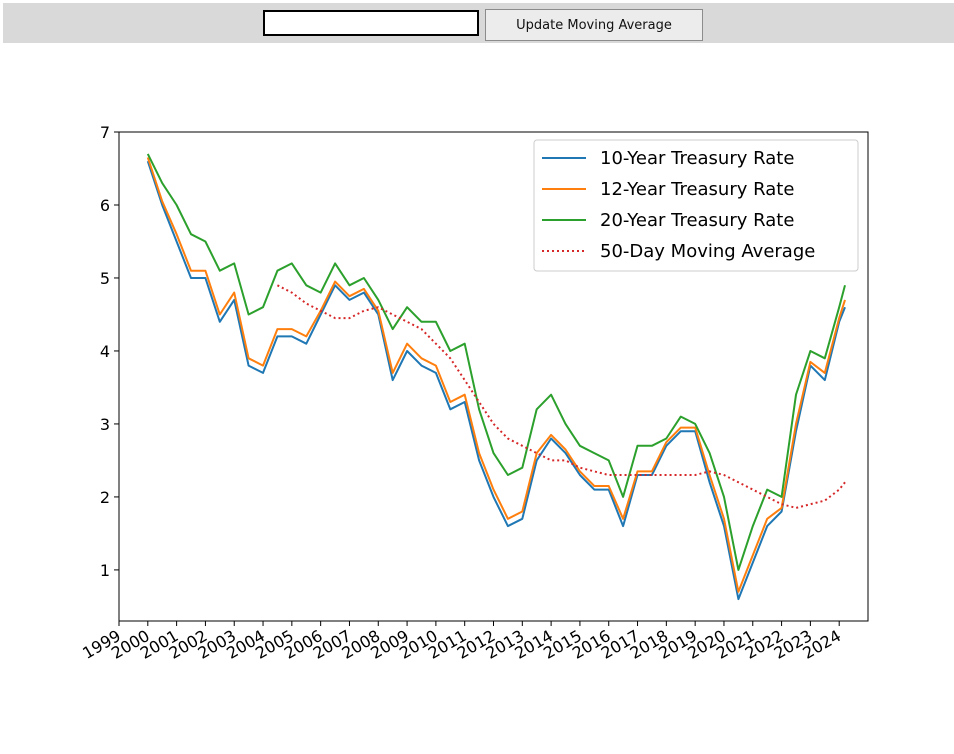 This screenshot has height=754, width=954. Describe the element at coordinates (697, 158) in the screenshot. I see `legend-label-1: 10-Year Treasury Rate` at that location.